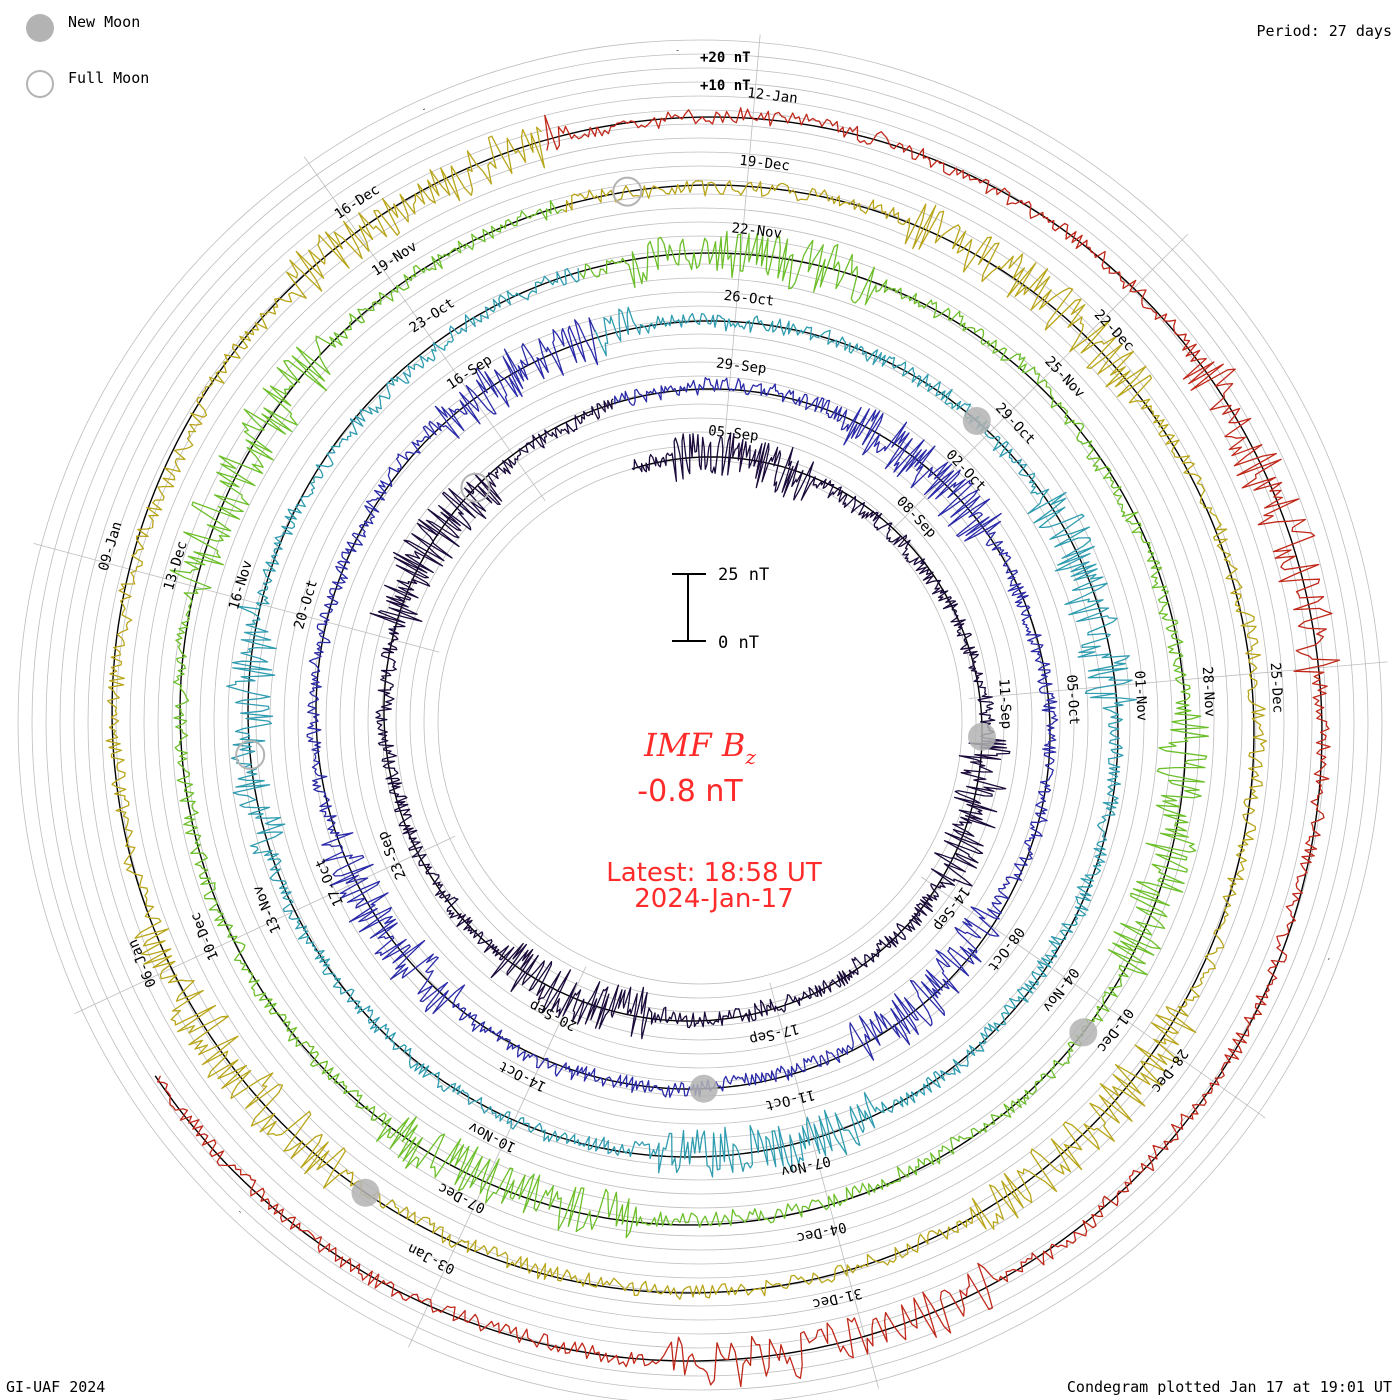 Image resolution: width=1400 pixels, height=1400 pixels. What do you see at coordinates (1072, 699) in the screenshot?
I see `date-label: 05-Oct` at bounding box center [1072, 699].